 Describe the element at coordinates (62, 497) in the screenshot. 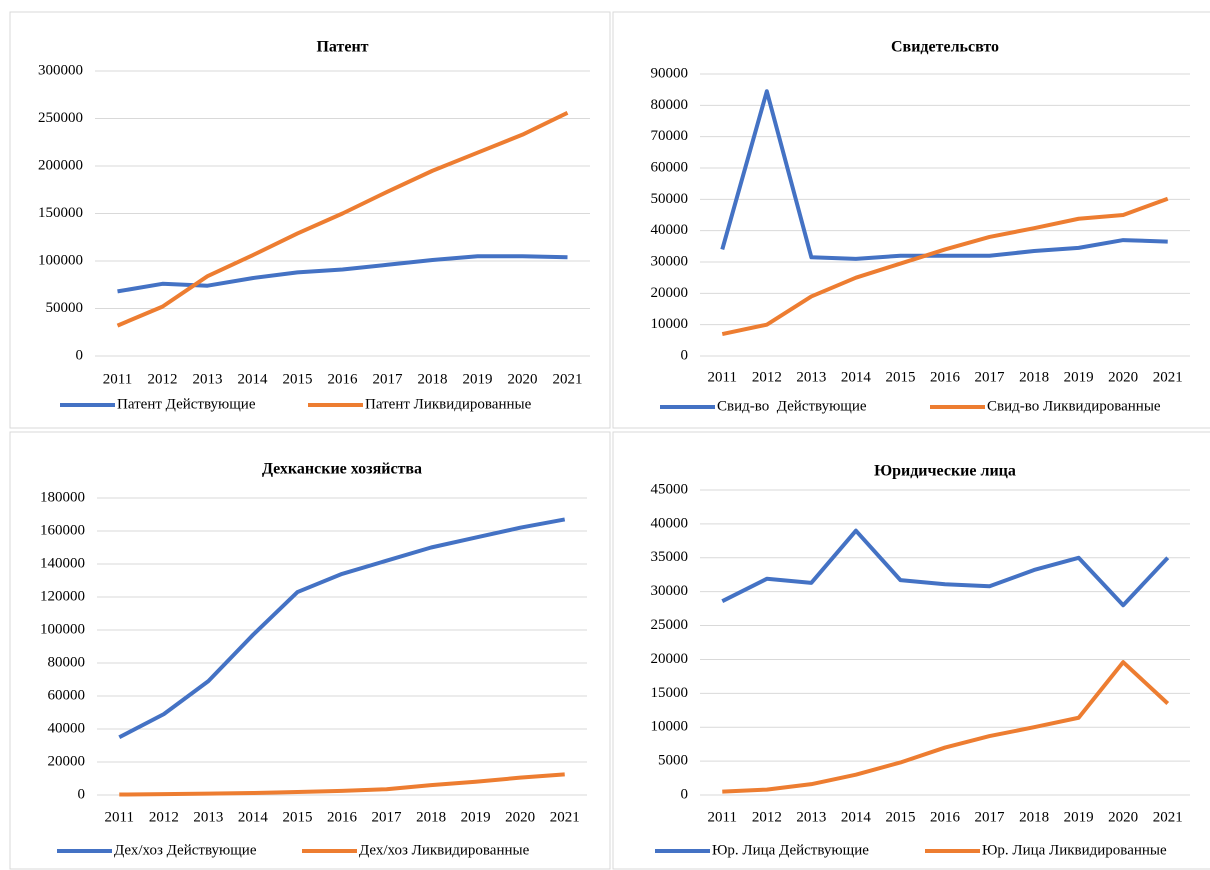

I see `y-tick-label: 180000` at that location.